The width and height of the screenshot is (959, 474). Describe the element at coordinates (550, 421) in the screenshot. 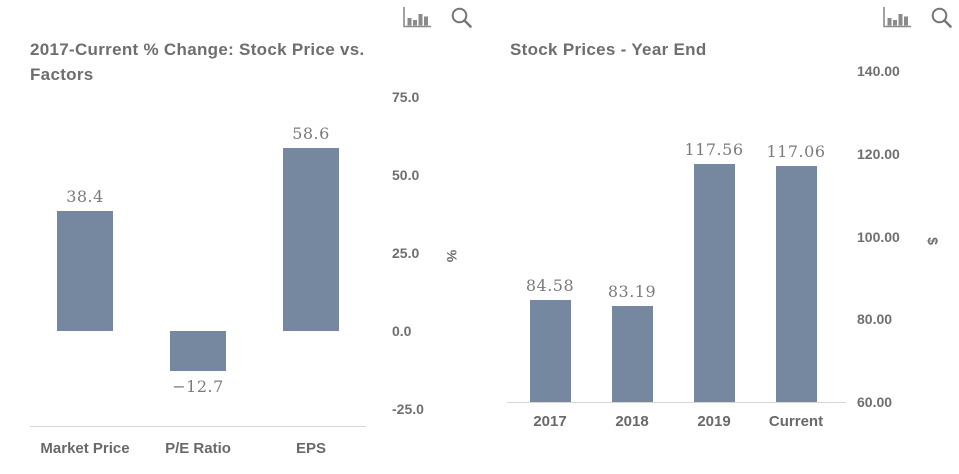

I see `x-category-label: 2017` at that location.